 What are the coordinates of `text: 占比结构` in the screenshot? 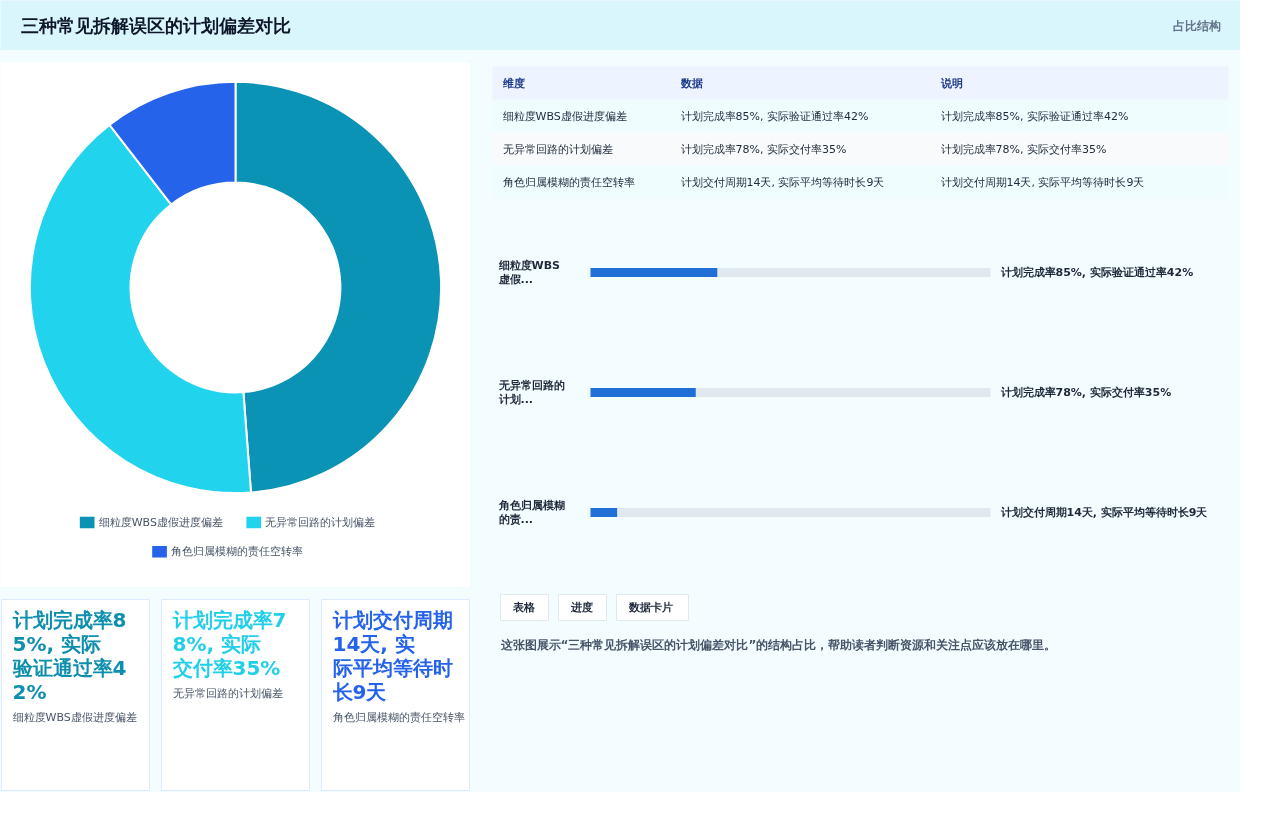 It's located at (1196, 25).